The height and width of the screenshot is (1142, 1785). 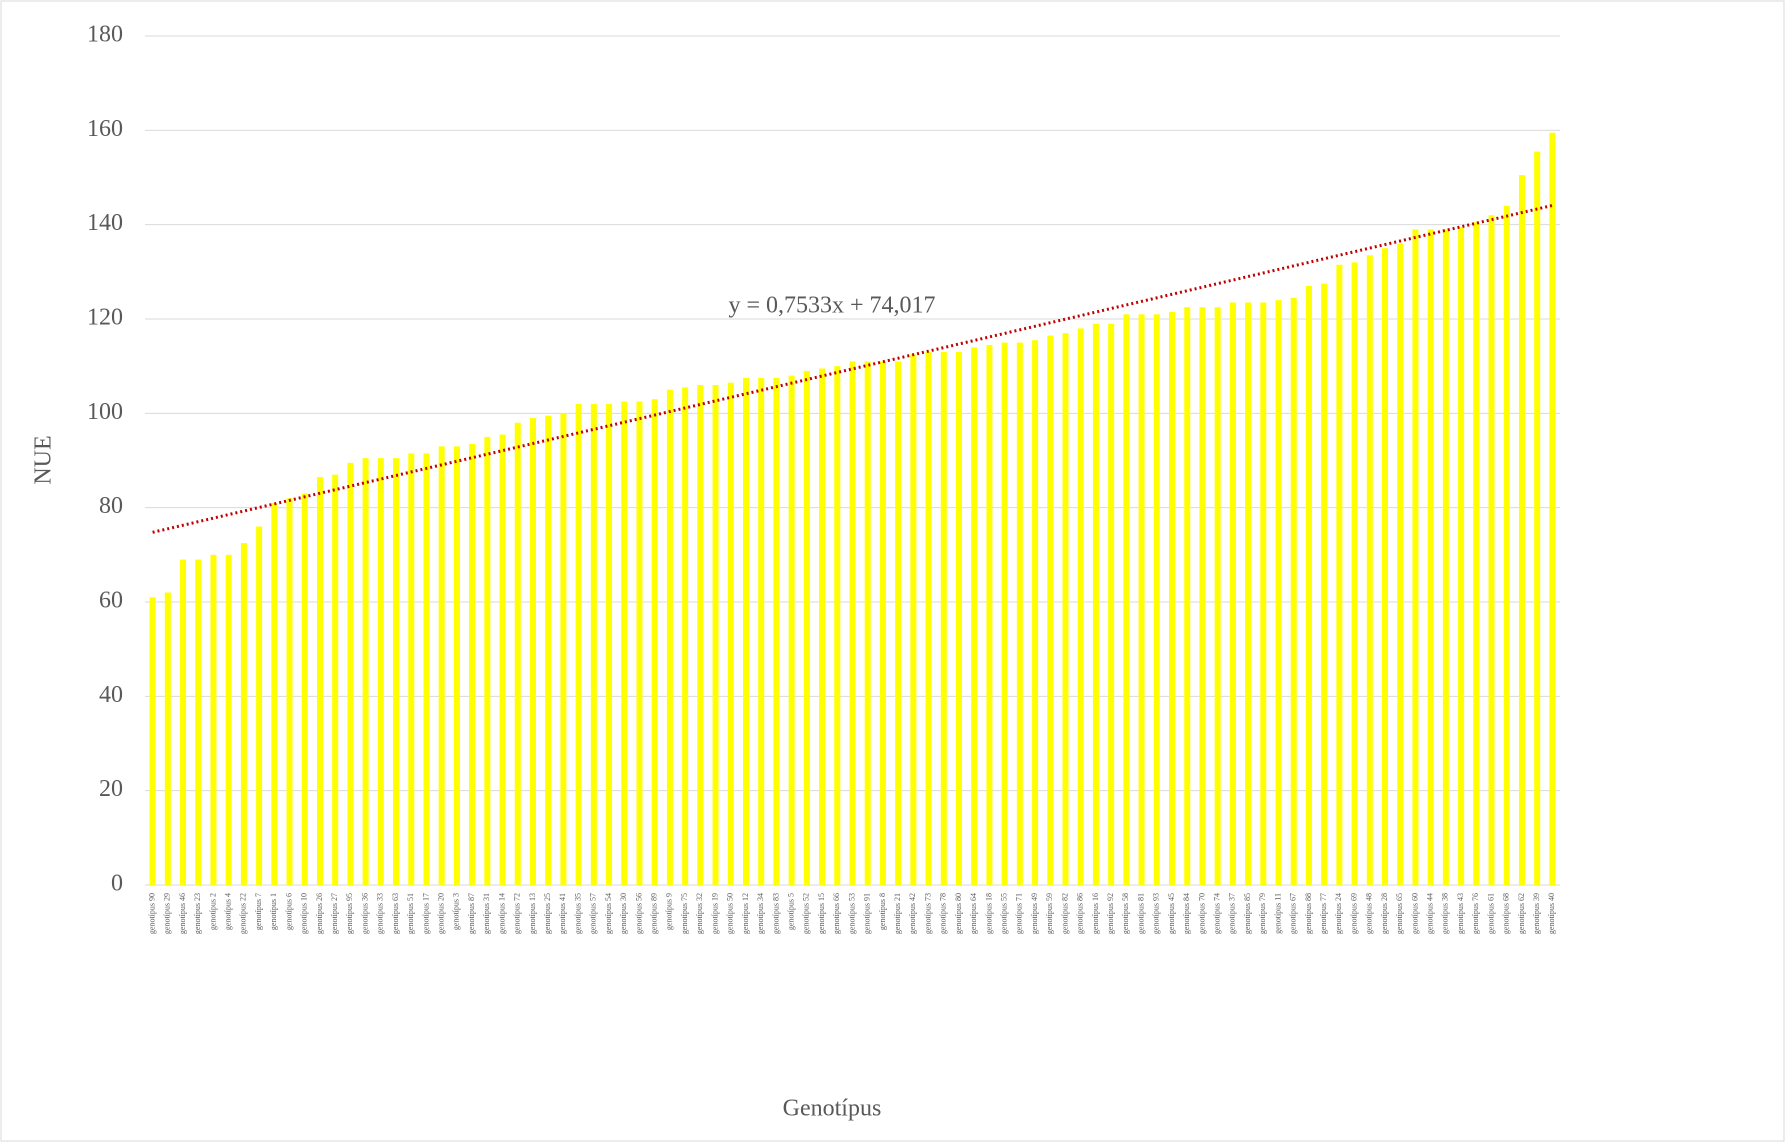 What do you see at coordinates (927, 913) in the screenshot?
I see `x-tick-label: genotípus 73` at bounding box center [927, 913].